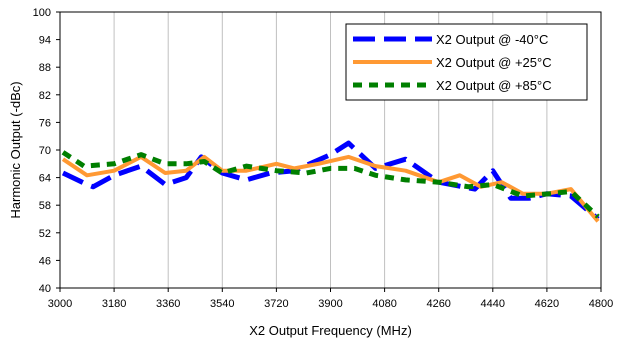 Image resolution: width=617 pixels, height=347 pixels. I want to click on x-axis-title: X2 Output Frequency (MHz), so click(330, 330).